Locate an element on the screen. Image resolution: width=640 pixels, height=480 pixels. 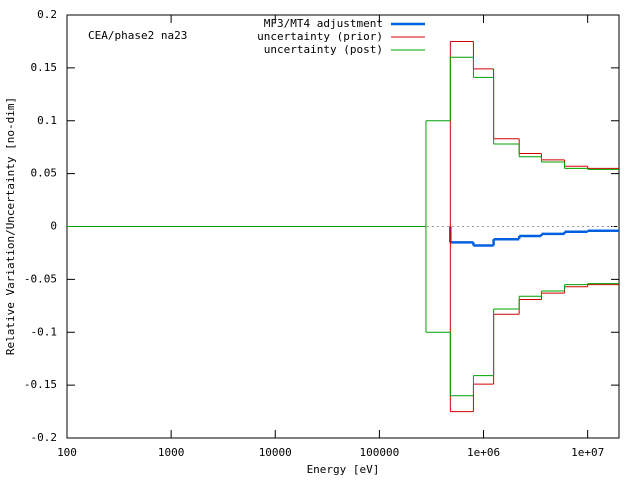
y-tick-label: -0.1 is located at coordinates (44, 331).